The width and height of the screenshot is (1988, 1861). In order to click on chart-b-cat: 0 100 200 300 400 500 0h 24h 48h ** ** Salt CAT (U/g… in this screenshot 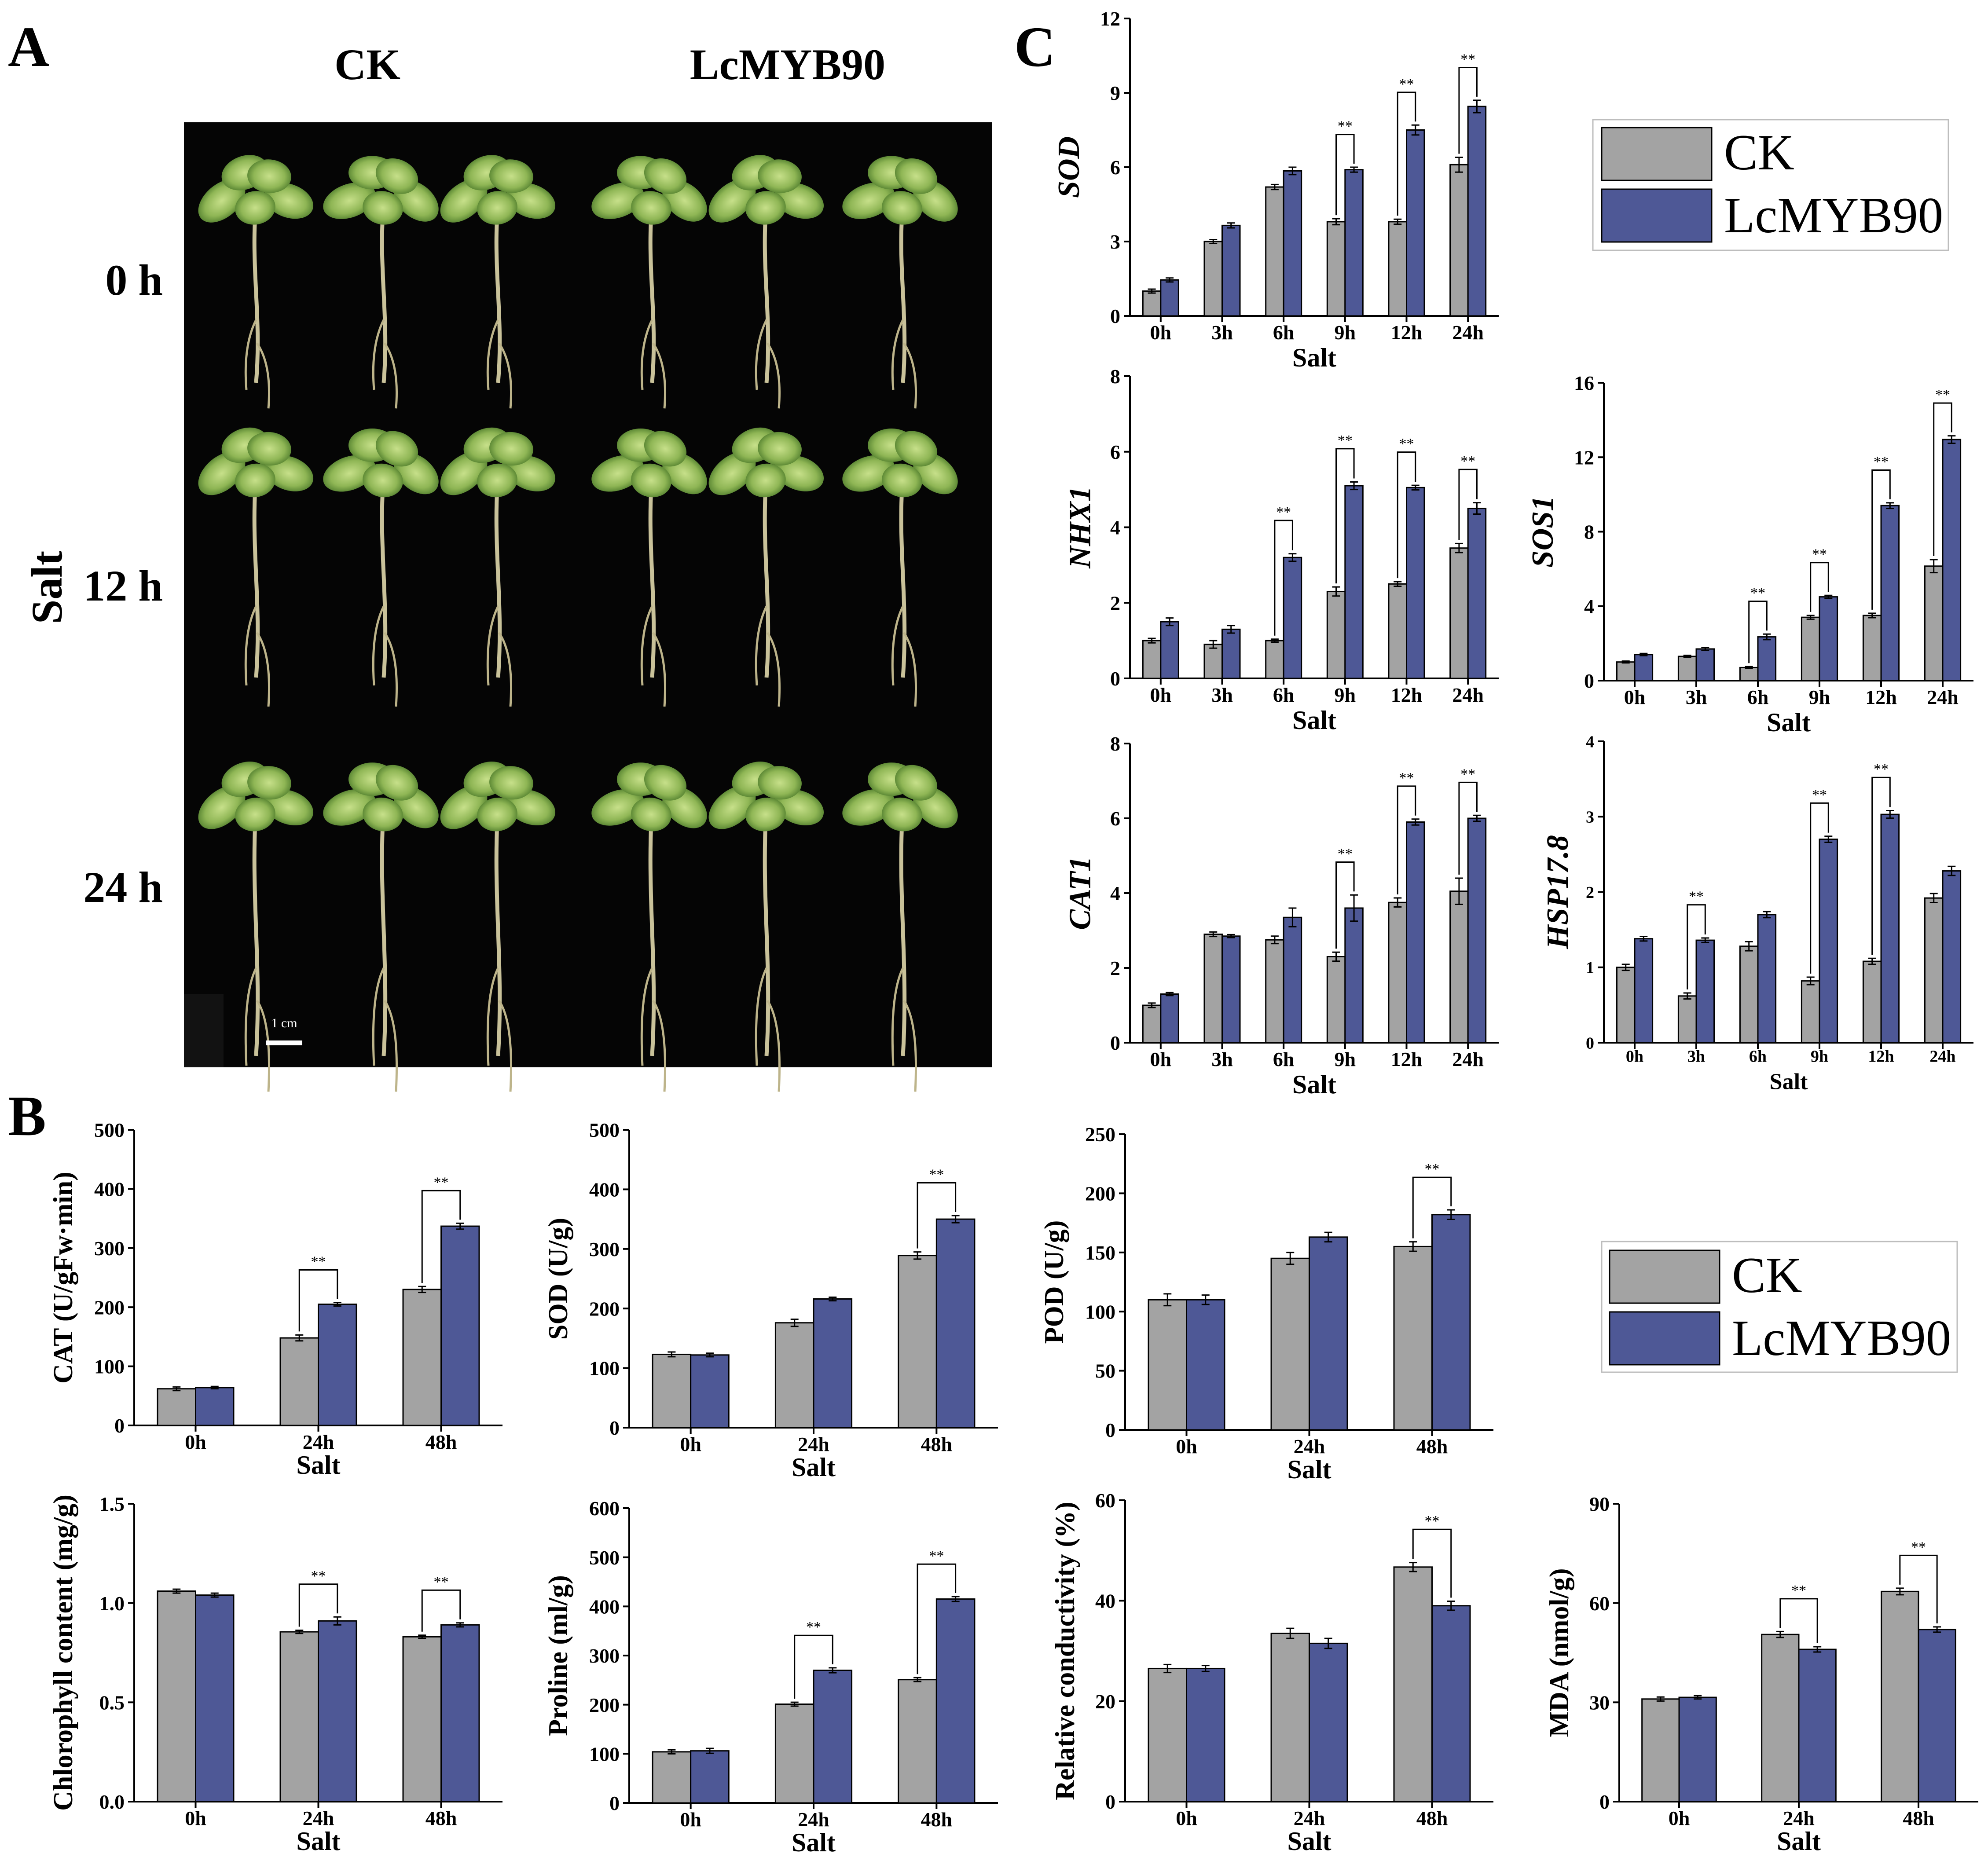, I will do `click(276, 1299)`.